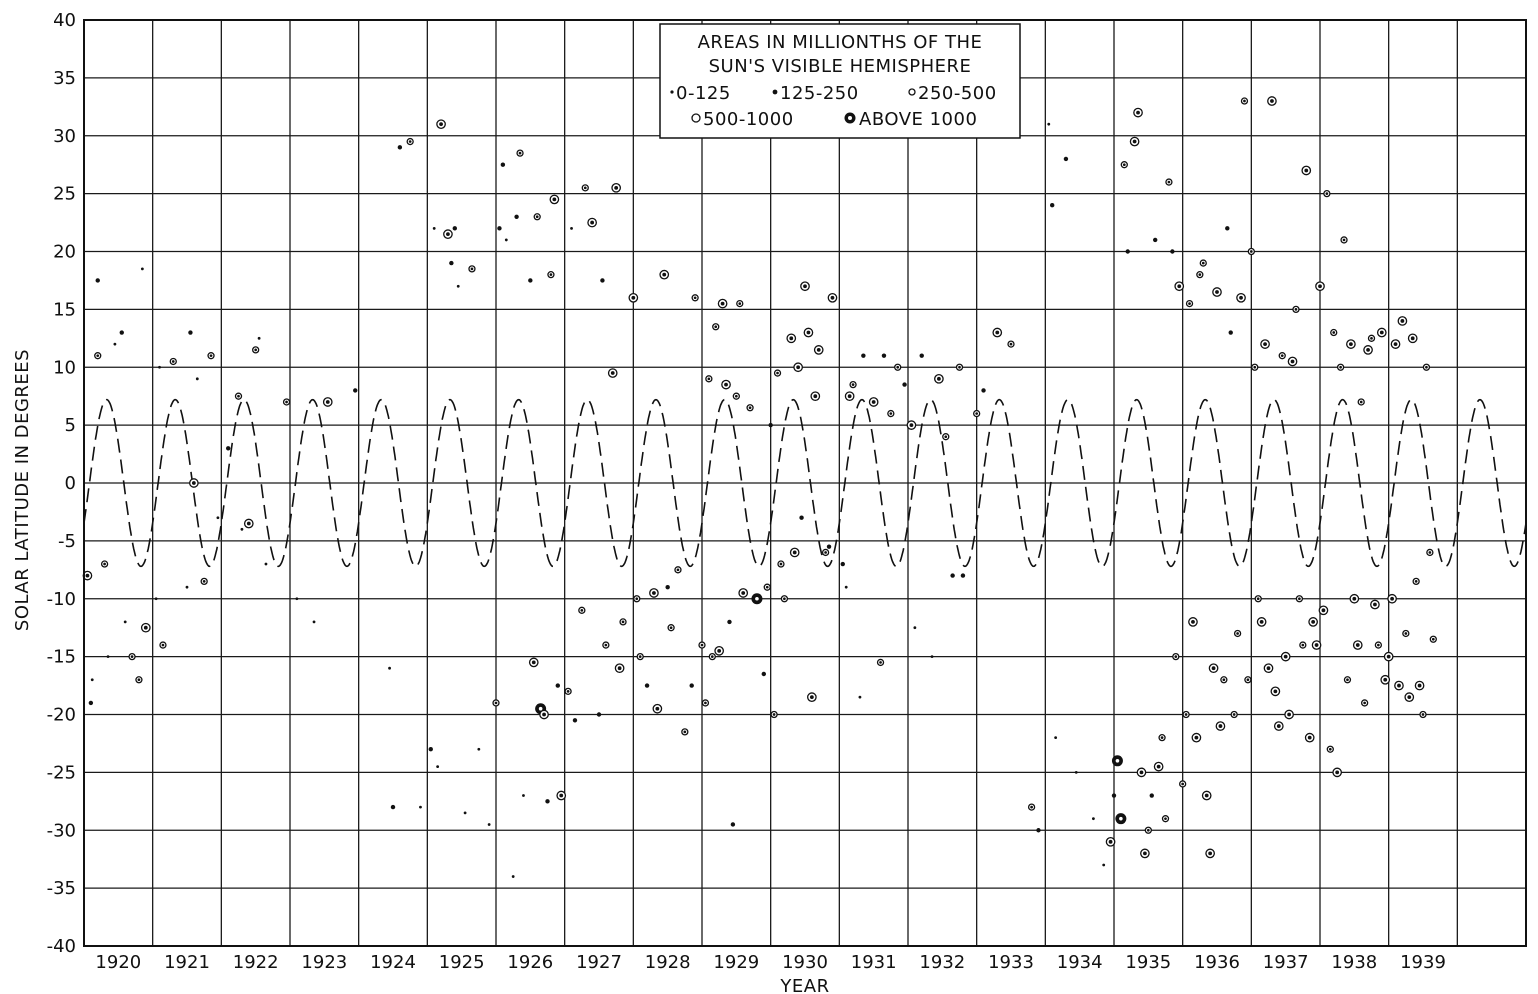  I want to click on y-tick-label: -40, so click(61, 946).